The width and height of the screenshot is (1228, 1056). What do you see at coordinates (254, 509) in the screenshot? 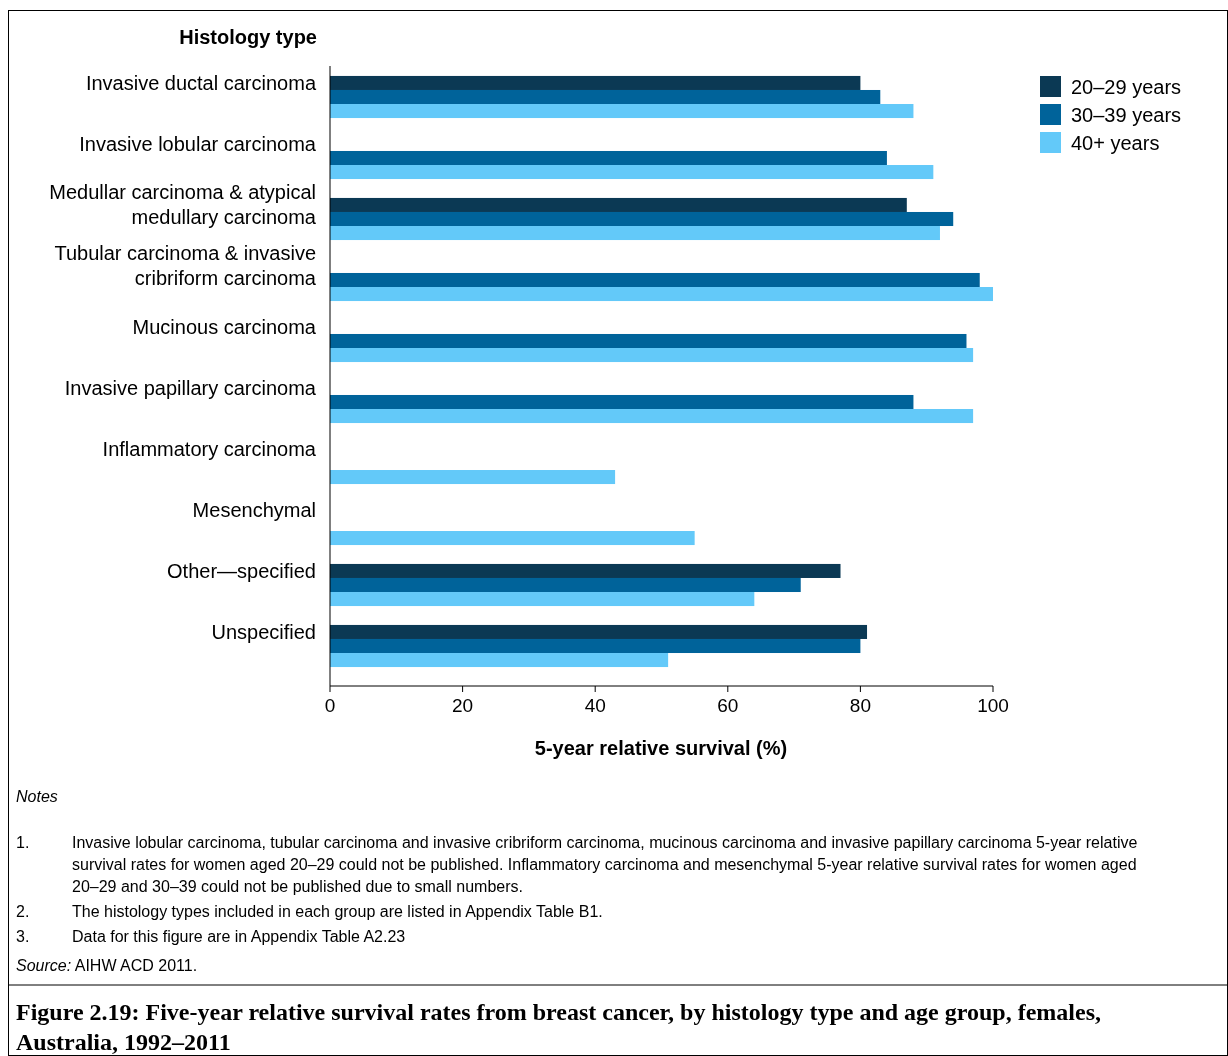
I see `y-tick-label: Mesenchymal` at bounding box center [254, 509].